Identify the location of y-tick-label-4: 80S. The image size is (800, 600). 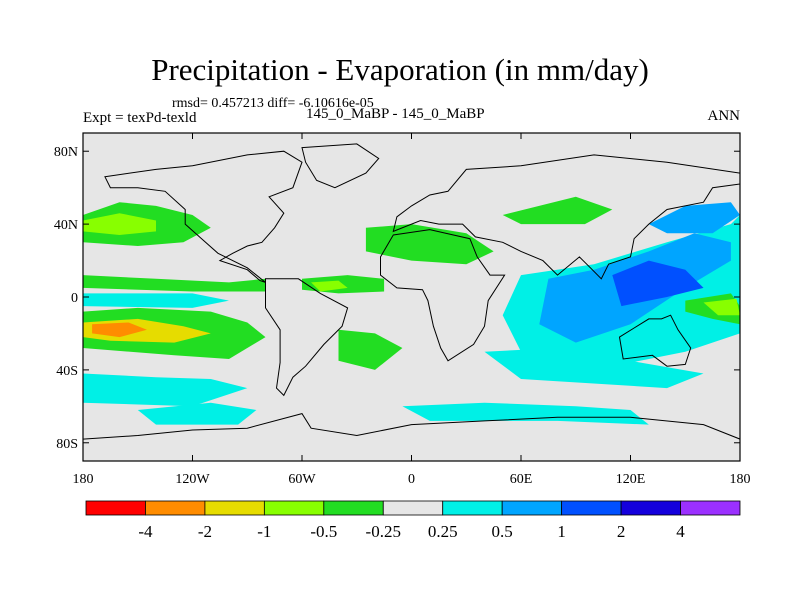
(67, 444).